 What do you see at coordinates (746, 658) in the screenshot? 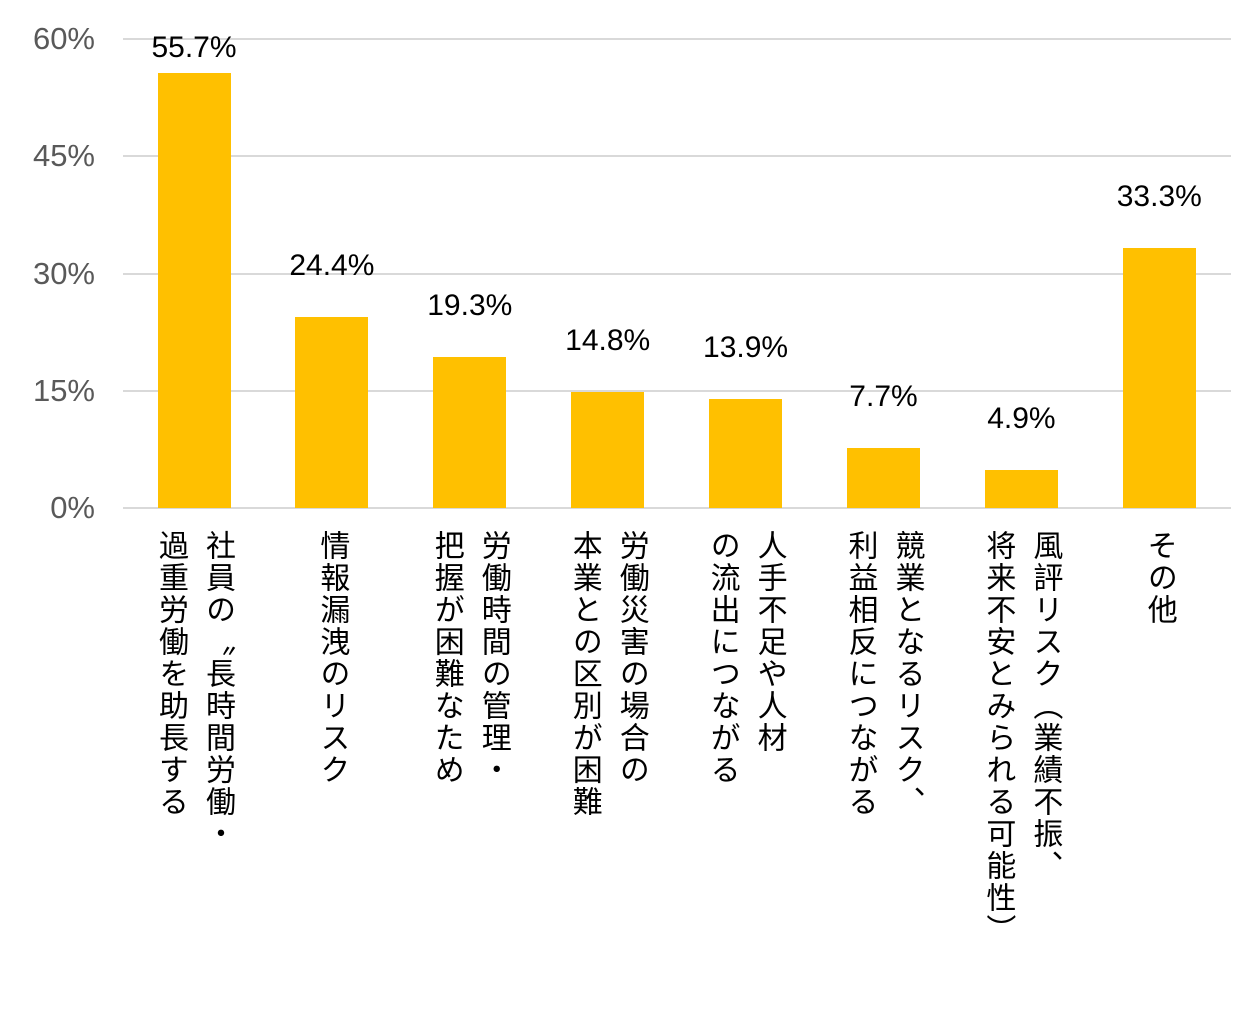
I see `category-label: 人手不足や人材 の流出につながる` at bounding box center [746, 658].